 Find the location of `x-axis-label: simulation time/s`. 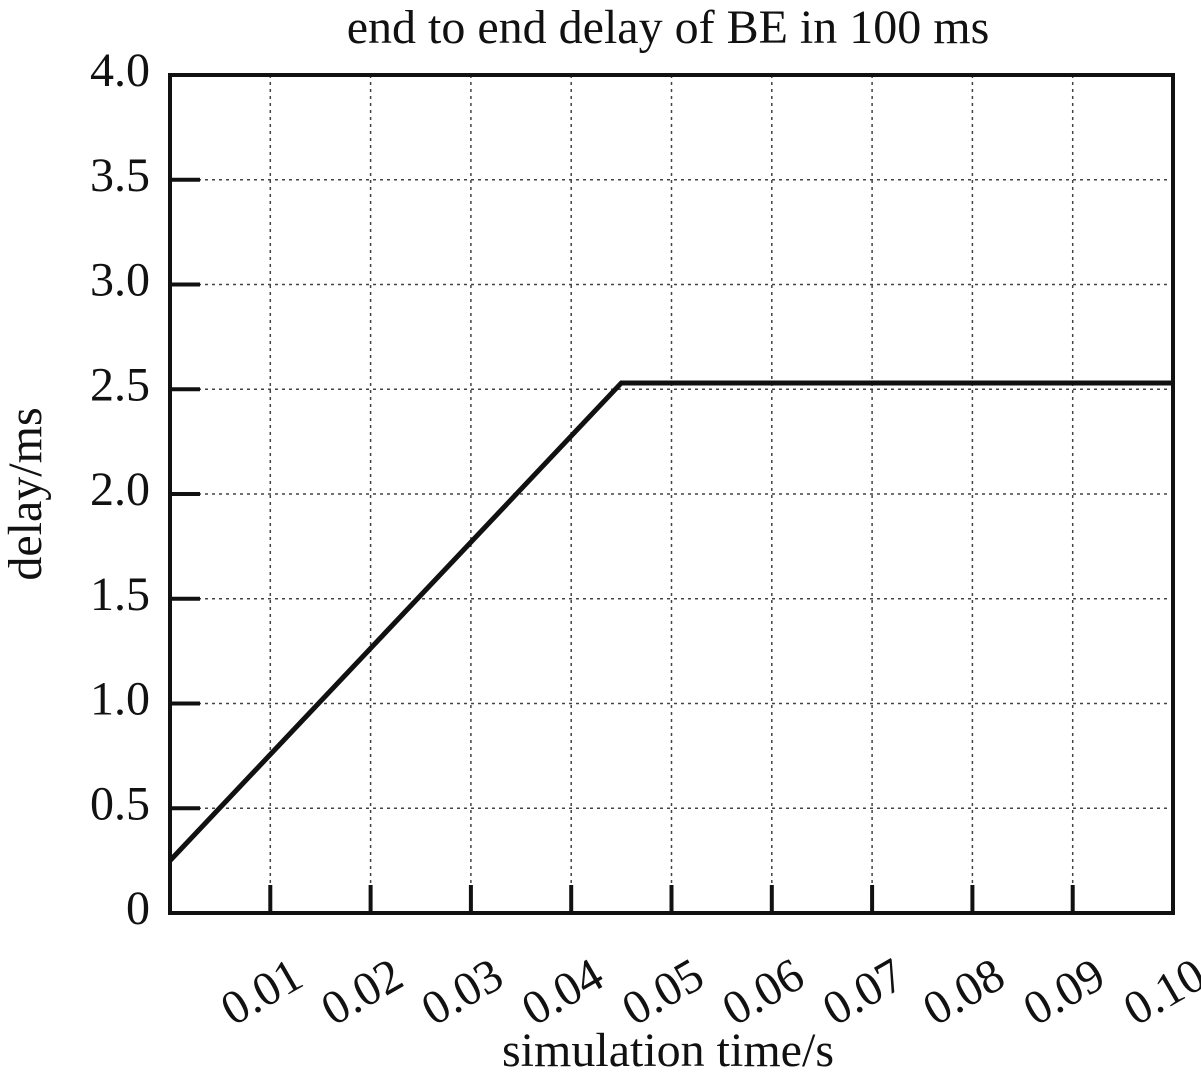

x-axis-label: simulation time/s is located at coordinates (668, 1050).